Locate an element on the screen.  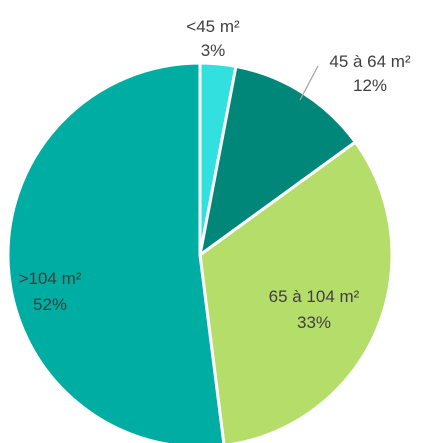
leader-lines is located at coordinates (309, 83).